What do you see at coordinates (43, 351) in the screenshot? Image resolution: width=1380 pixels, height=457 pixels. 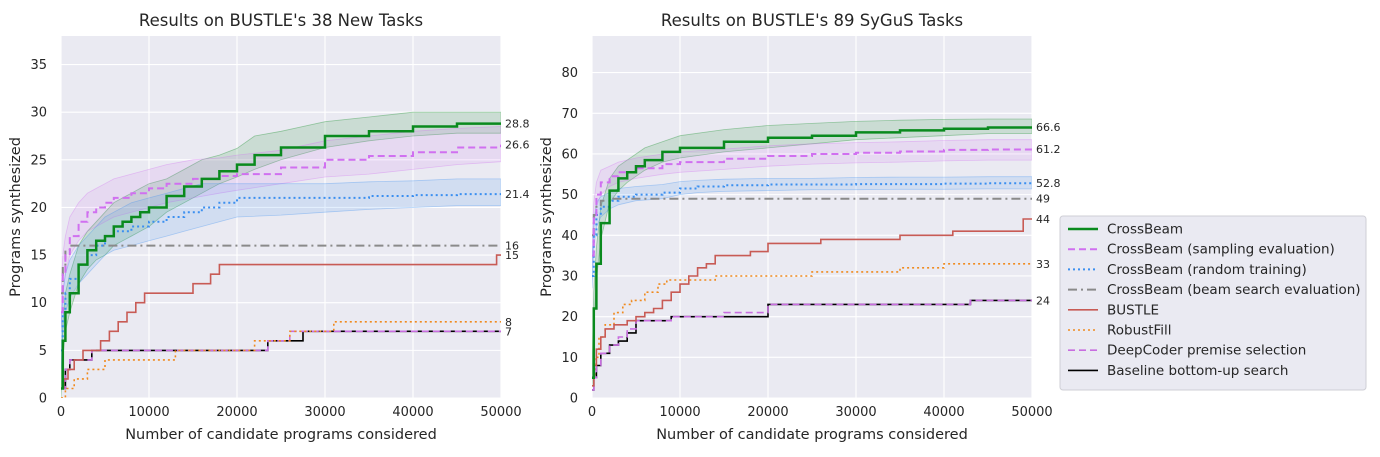 I see `y-tick-label: 5` at bounding box center [43, 351].